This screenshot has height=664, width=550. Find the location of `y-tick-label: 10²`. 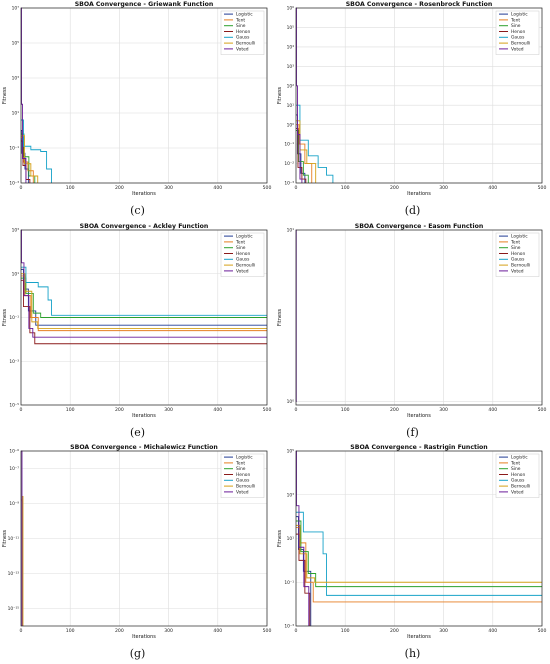

y-tick-label: 10² is located at coordinates (291, 86).